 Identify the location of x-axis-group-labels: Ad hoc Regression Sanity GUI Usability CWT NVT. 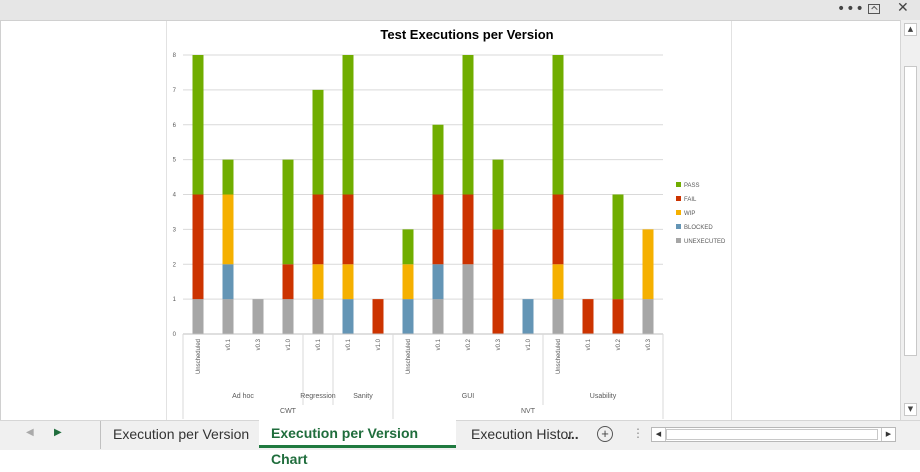
(423, 376).